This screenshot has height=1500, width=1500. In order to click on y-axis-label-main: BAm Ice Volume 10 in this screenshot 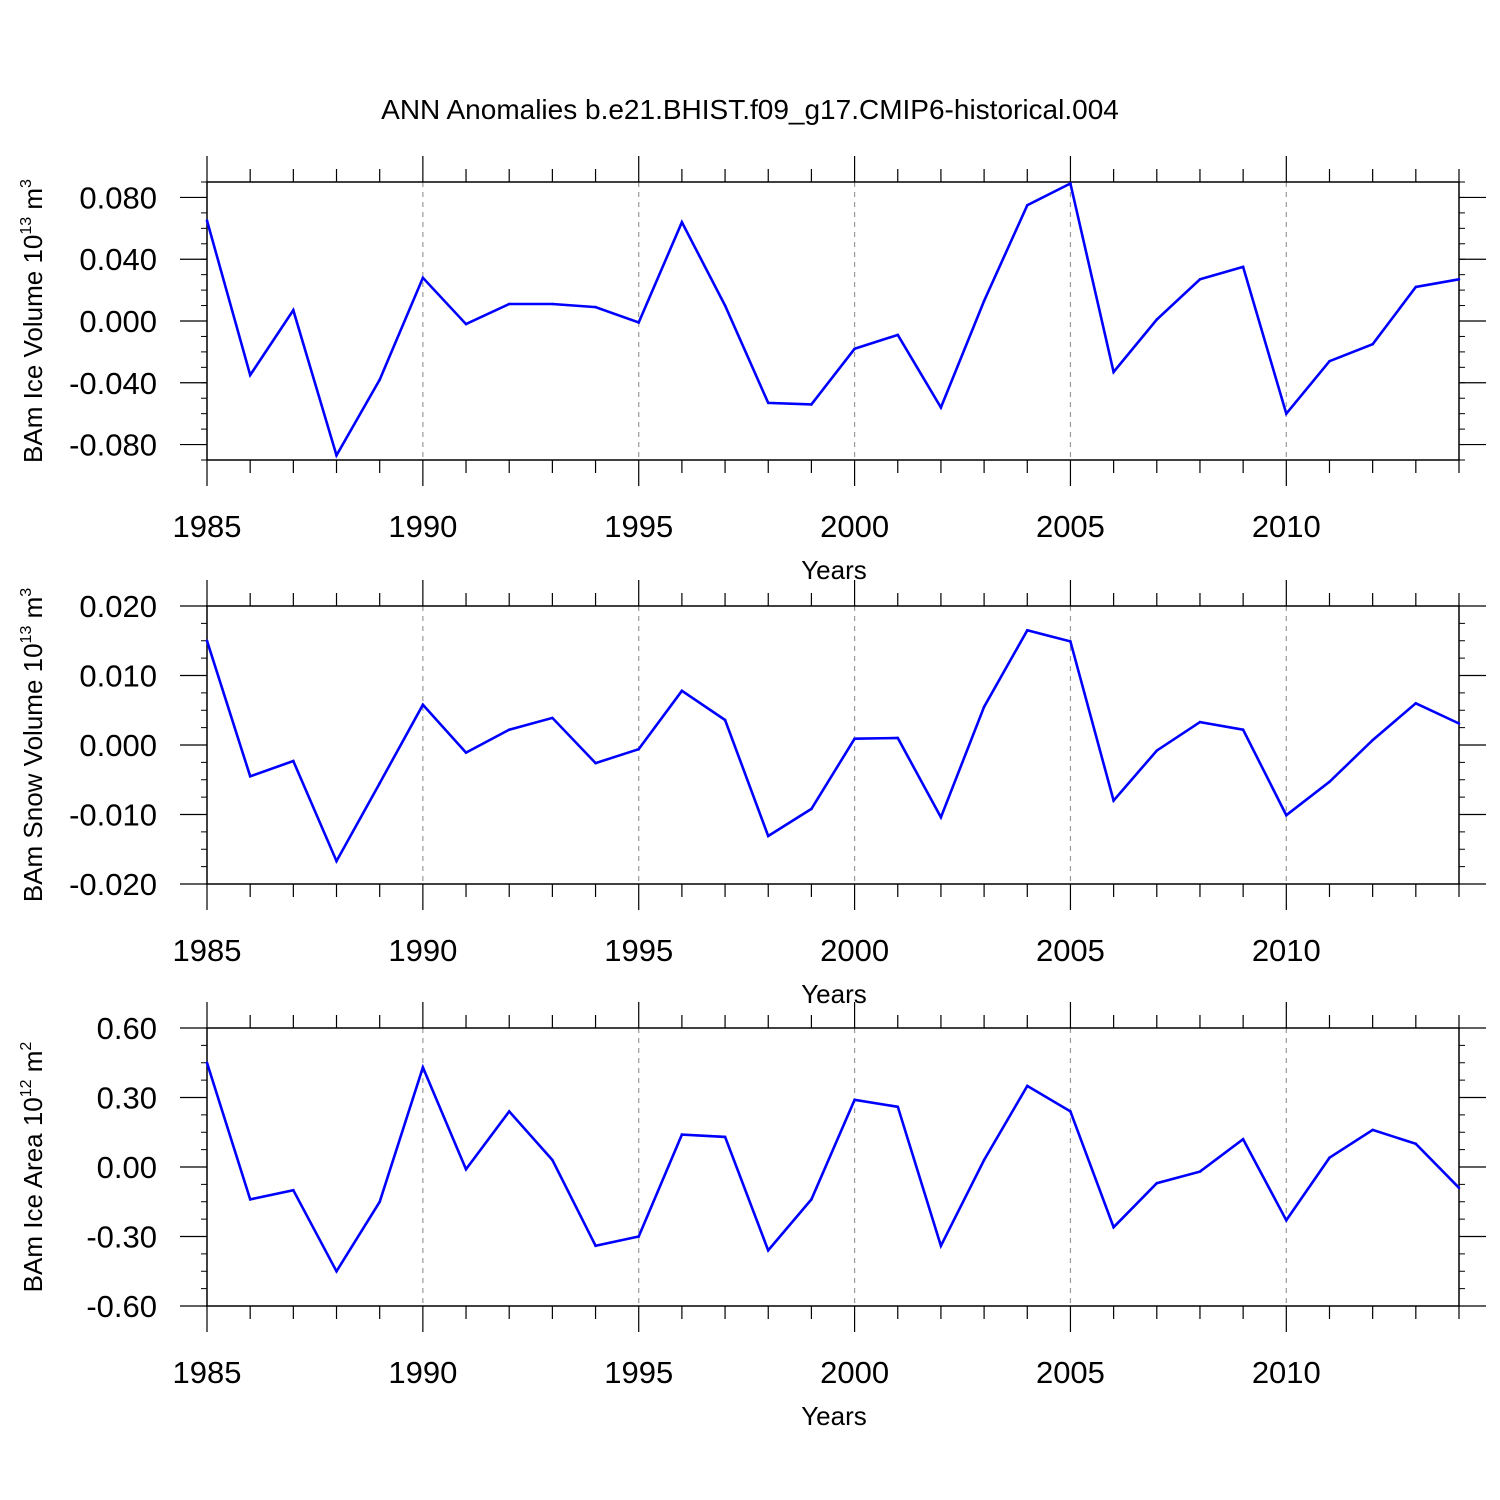, I will do `click(33, 349)`.